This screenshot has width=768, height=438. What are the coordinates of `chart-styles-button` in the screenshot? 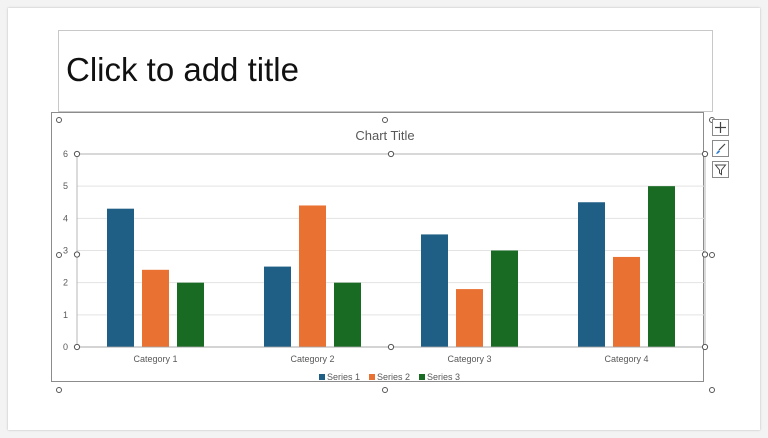 It's located at (720, 148).